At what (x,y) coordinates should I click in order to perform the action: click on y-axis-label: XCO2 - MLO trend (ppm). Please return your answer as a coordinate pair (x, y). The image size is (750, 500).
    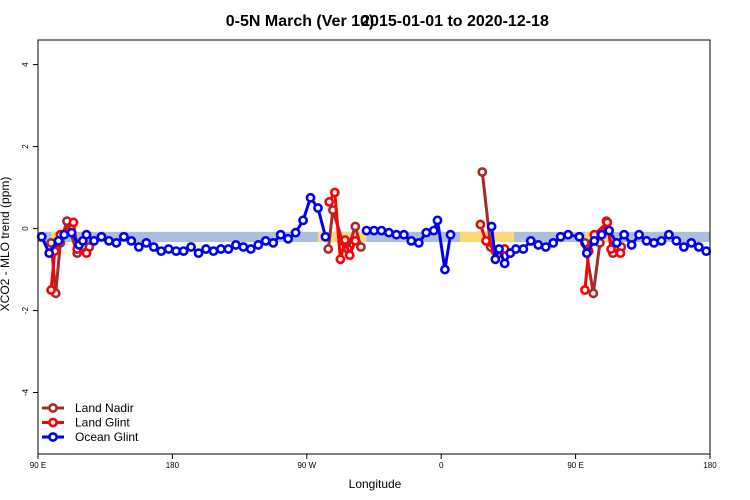
    Looking at the image, I should click on (6, 244).